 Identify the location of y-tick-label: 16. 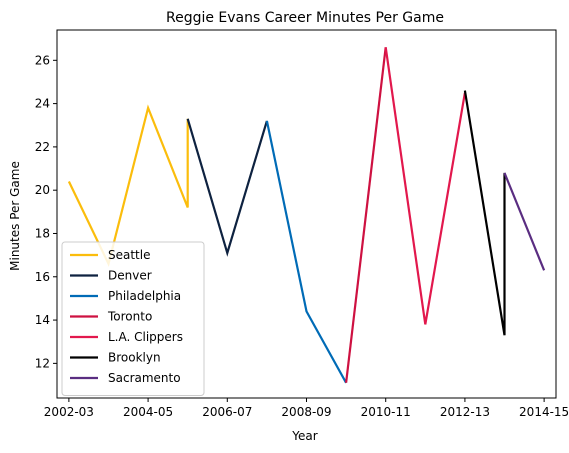
(42, 277).